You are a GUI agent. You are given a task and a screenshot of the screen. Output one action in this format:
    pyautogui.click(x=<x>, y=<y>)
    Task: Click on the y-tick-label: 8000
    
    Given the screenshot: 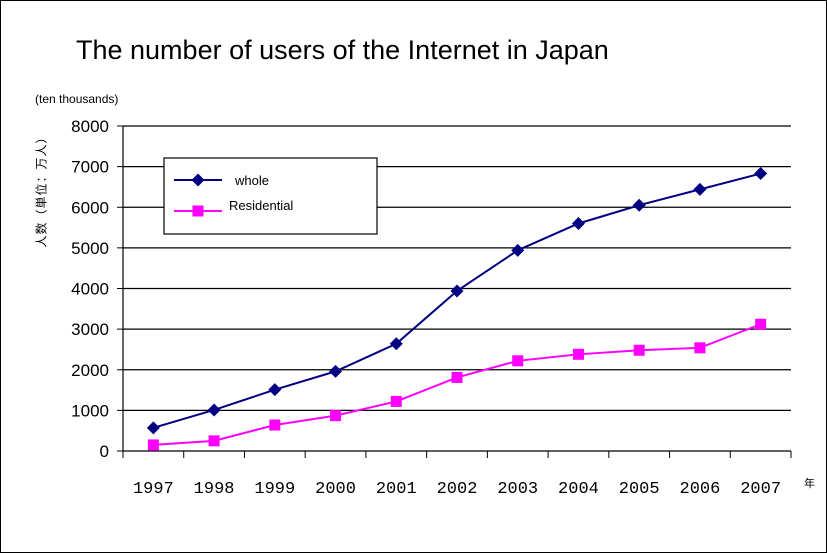 What is the action you would take?
    pyautogui.click(x=90, y=126)
    